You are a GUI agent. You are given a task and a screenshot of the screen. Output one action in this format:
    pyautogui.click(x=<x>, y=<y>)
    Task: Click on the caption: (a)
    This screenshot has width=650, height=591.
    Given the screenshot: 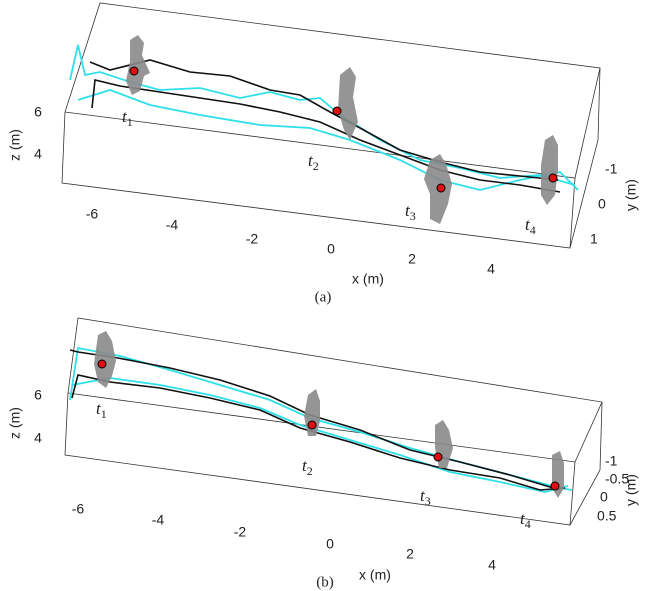 What is the action you would take?
    pyautogui.click(x=323, y=297)
    